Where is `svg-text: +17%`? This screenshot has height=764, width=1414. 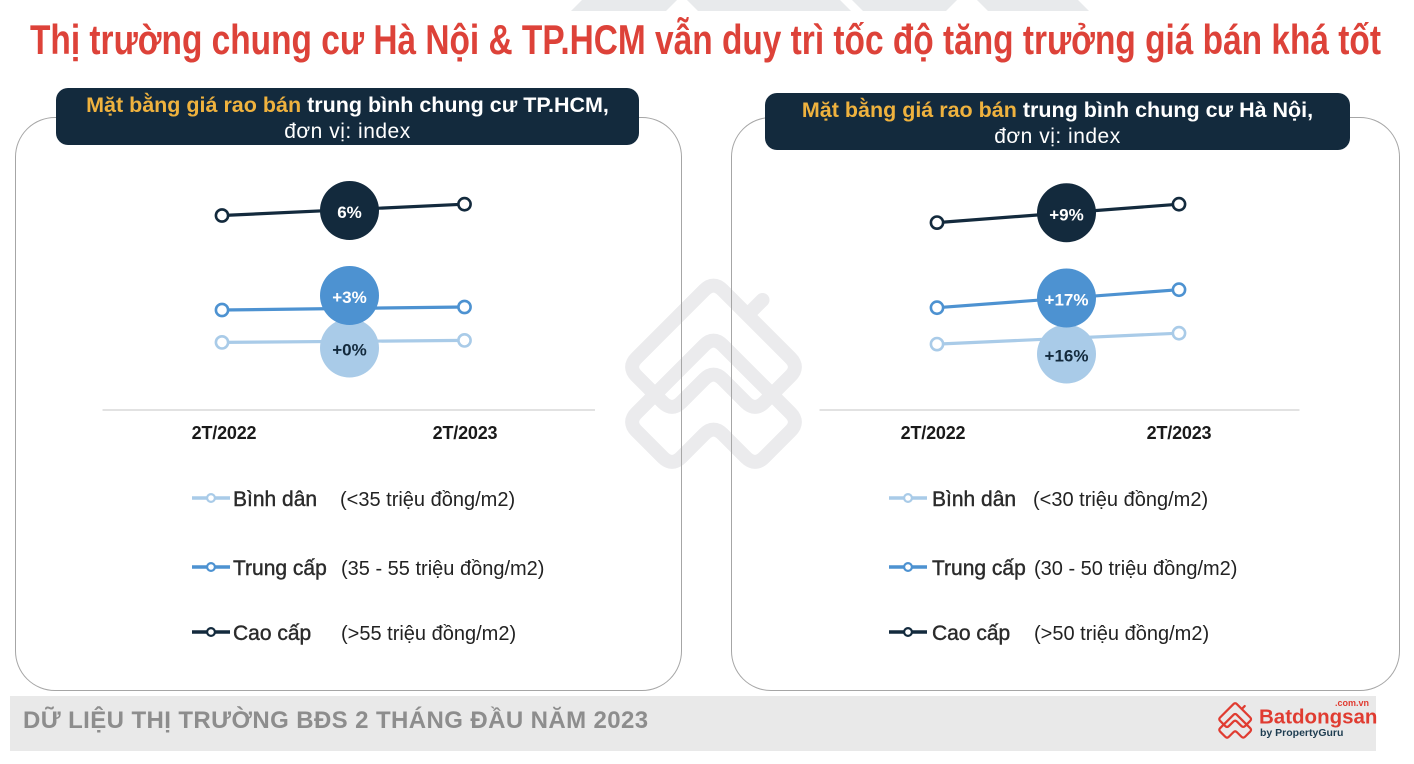 svg-text: +17% is located at coordinates (1067, 300).